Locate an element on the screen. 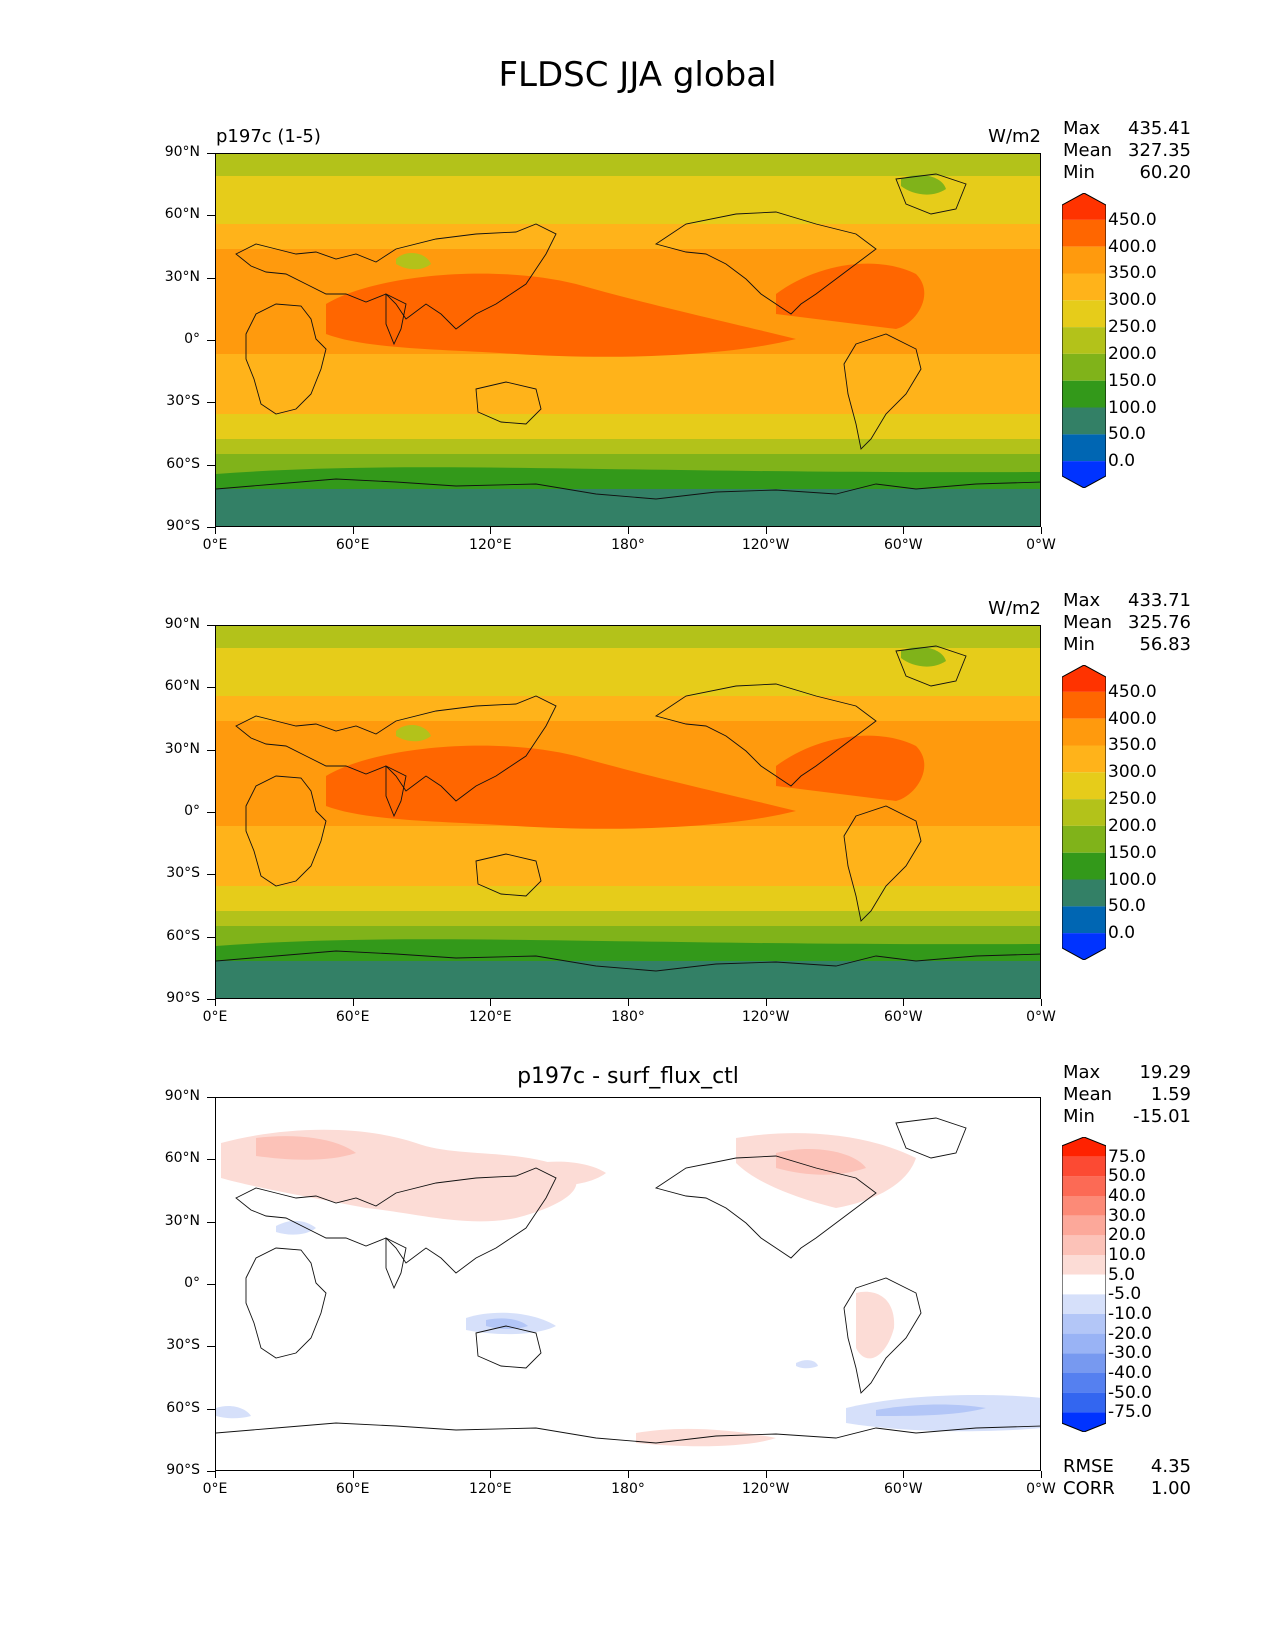 The height and width of the screenshot is (1650, 1275). colorbar-tick-label: -75.0 is located at coordinates (1130, 1412).